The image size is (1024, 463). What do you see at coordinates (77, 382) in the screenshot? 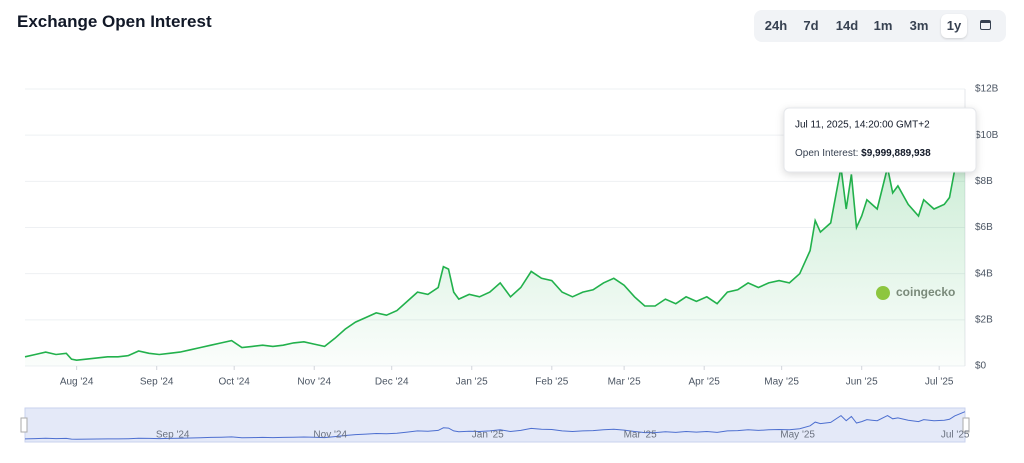
I see `x-tick-label: Aug '24` at bounding box center [77, 382].